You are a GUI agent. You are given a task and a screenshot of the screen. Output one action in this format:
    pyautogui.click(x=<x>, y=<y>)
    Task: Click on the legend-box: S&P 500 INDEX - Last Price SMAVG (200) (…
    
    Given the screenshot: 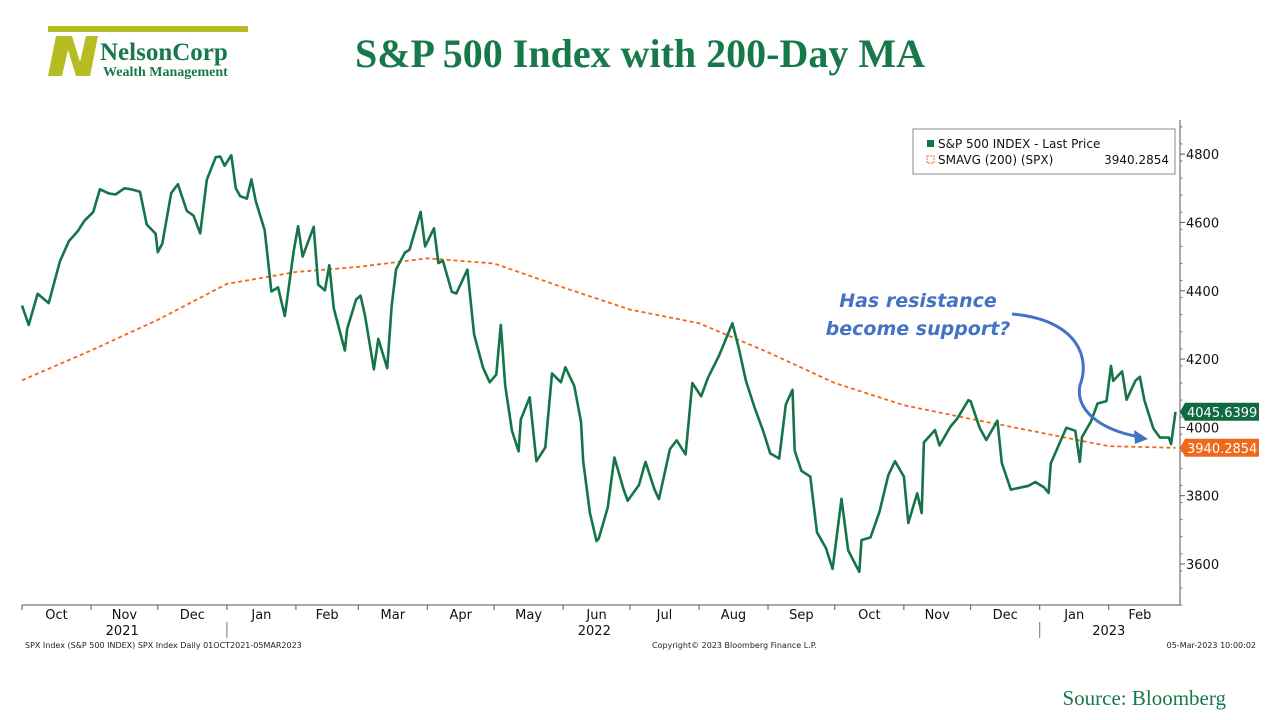 What is the action you would take?
    pyautogui.click(x=1044, y=151)
    